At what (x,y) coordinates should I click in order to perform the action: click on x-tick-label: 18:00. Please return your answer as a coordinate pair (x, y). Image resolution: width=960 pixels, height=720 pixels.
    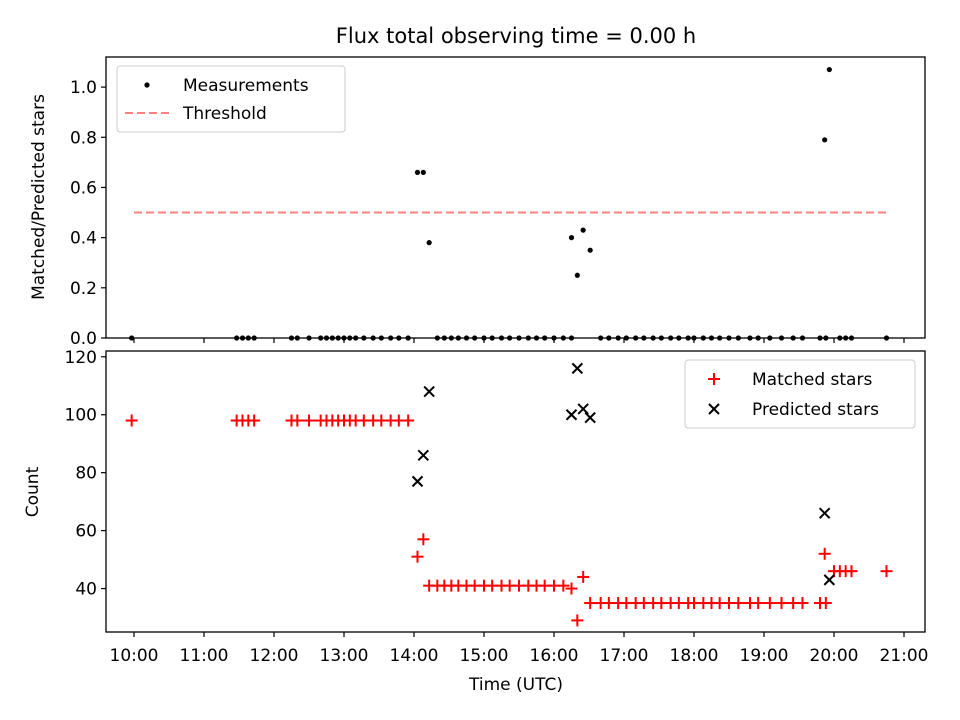
    Looking at the image, I should click on (694, 656).